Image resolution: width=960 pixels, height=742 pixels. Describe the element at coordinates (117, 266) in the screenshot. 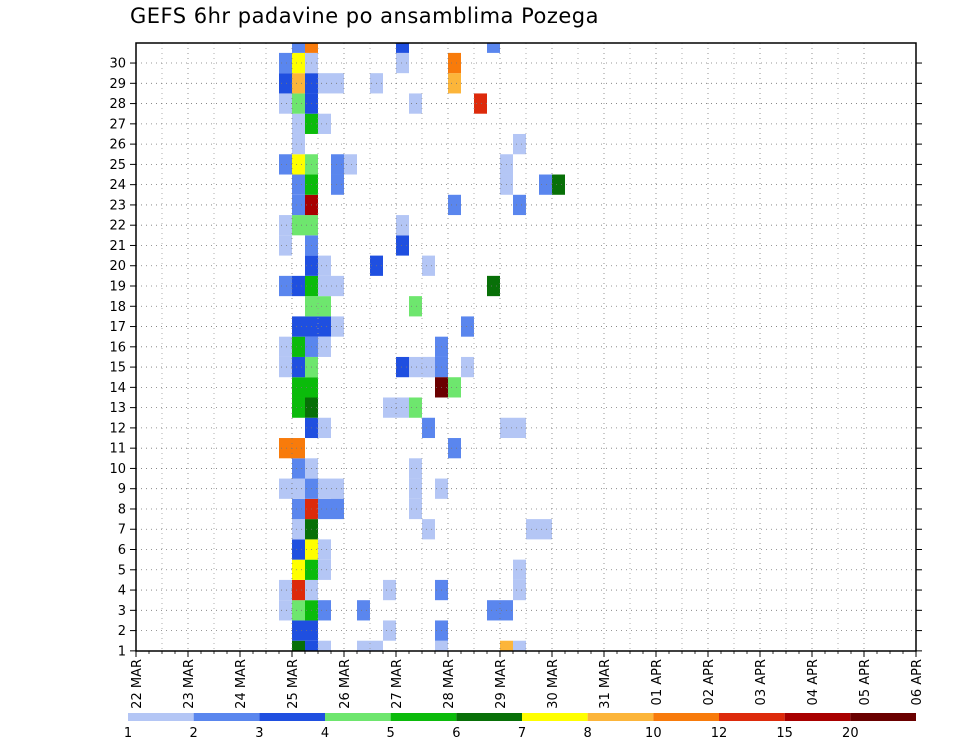

I see `y-tick-label: 20` at that location.